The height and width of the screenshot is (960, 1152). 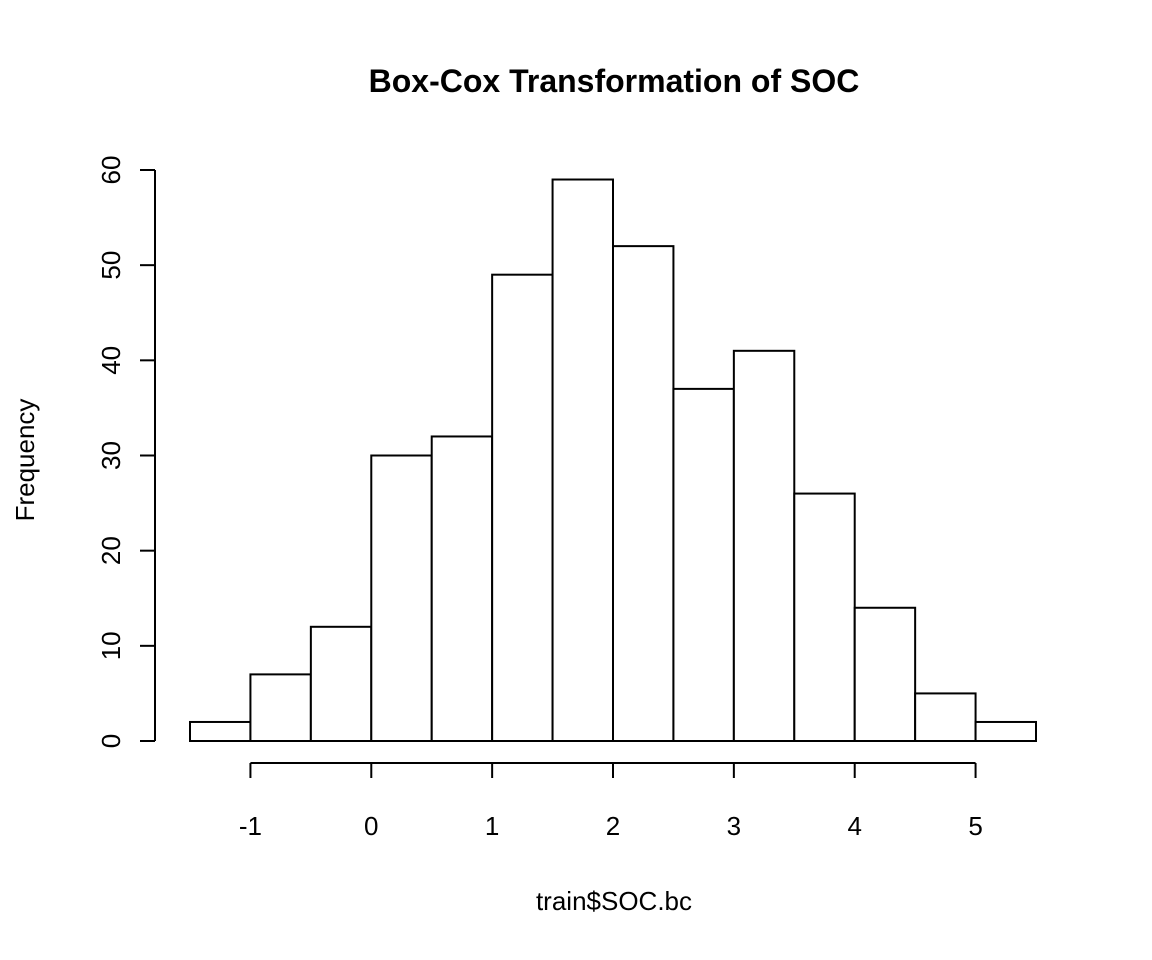 I want to click on x-axis: -1 0 1 2 3 4 5, so click(x=611, y=801).